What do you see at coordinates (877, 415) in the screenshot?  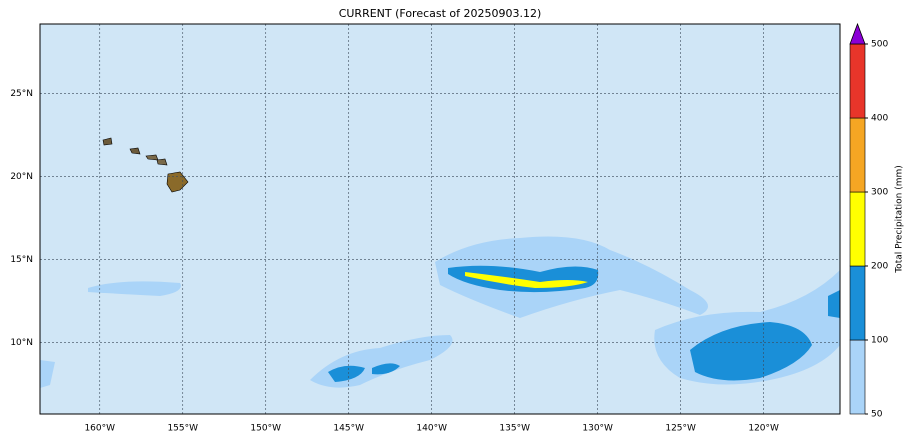 I see `colorbar-tick-label: 50` at bounding box center [877, 415].